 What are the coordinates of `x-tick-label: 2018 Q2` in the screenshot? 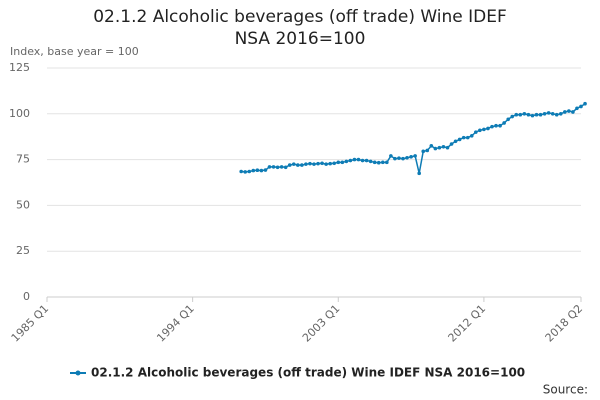 It's located at (564, 323).